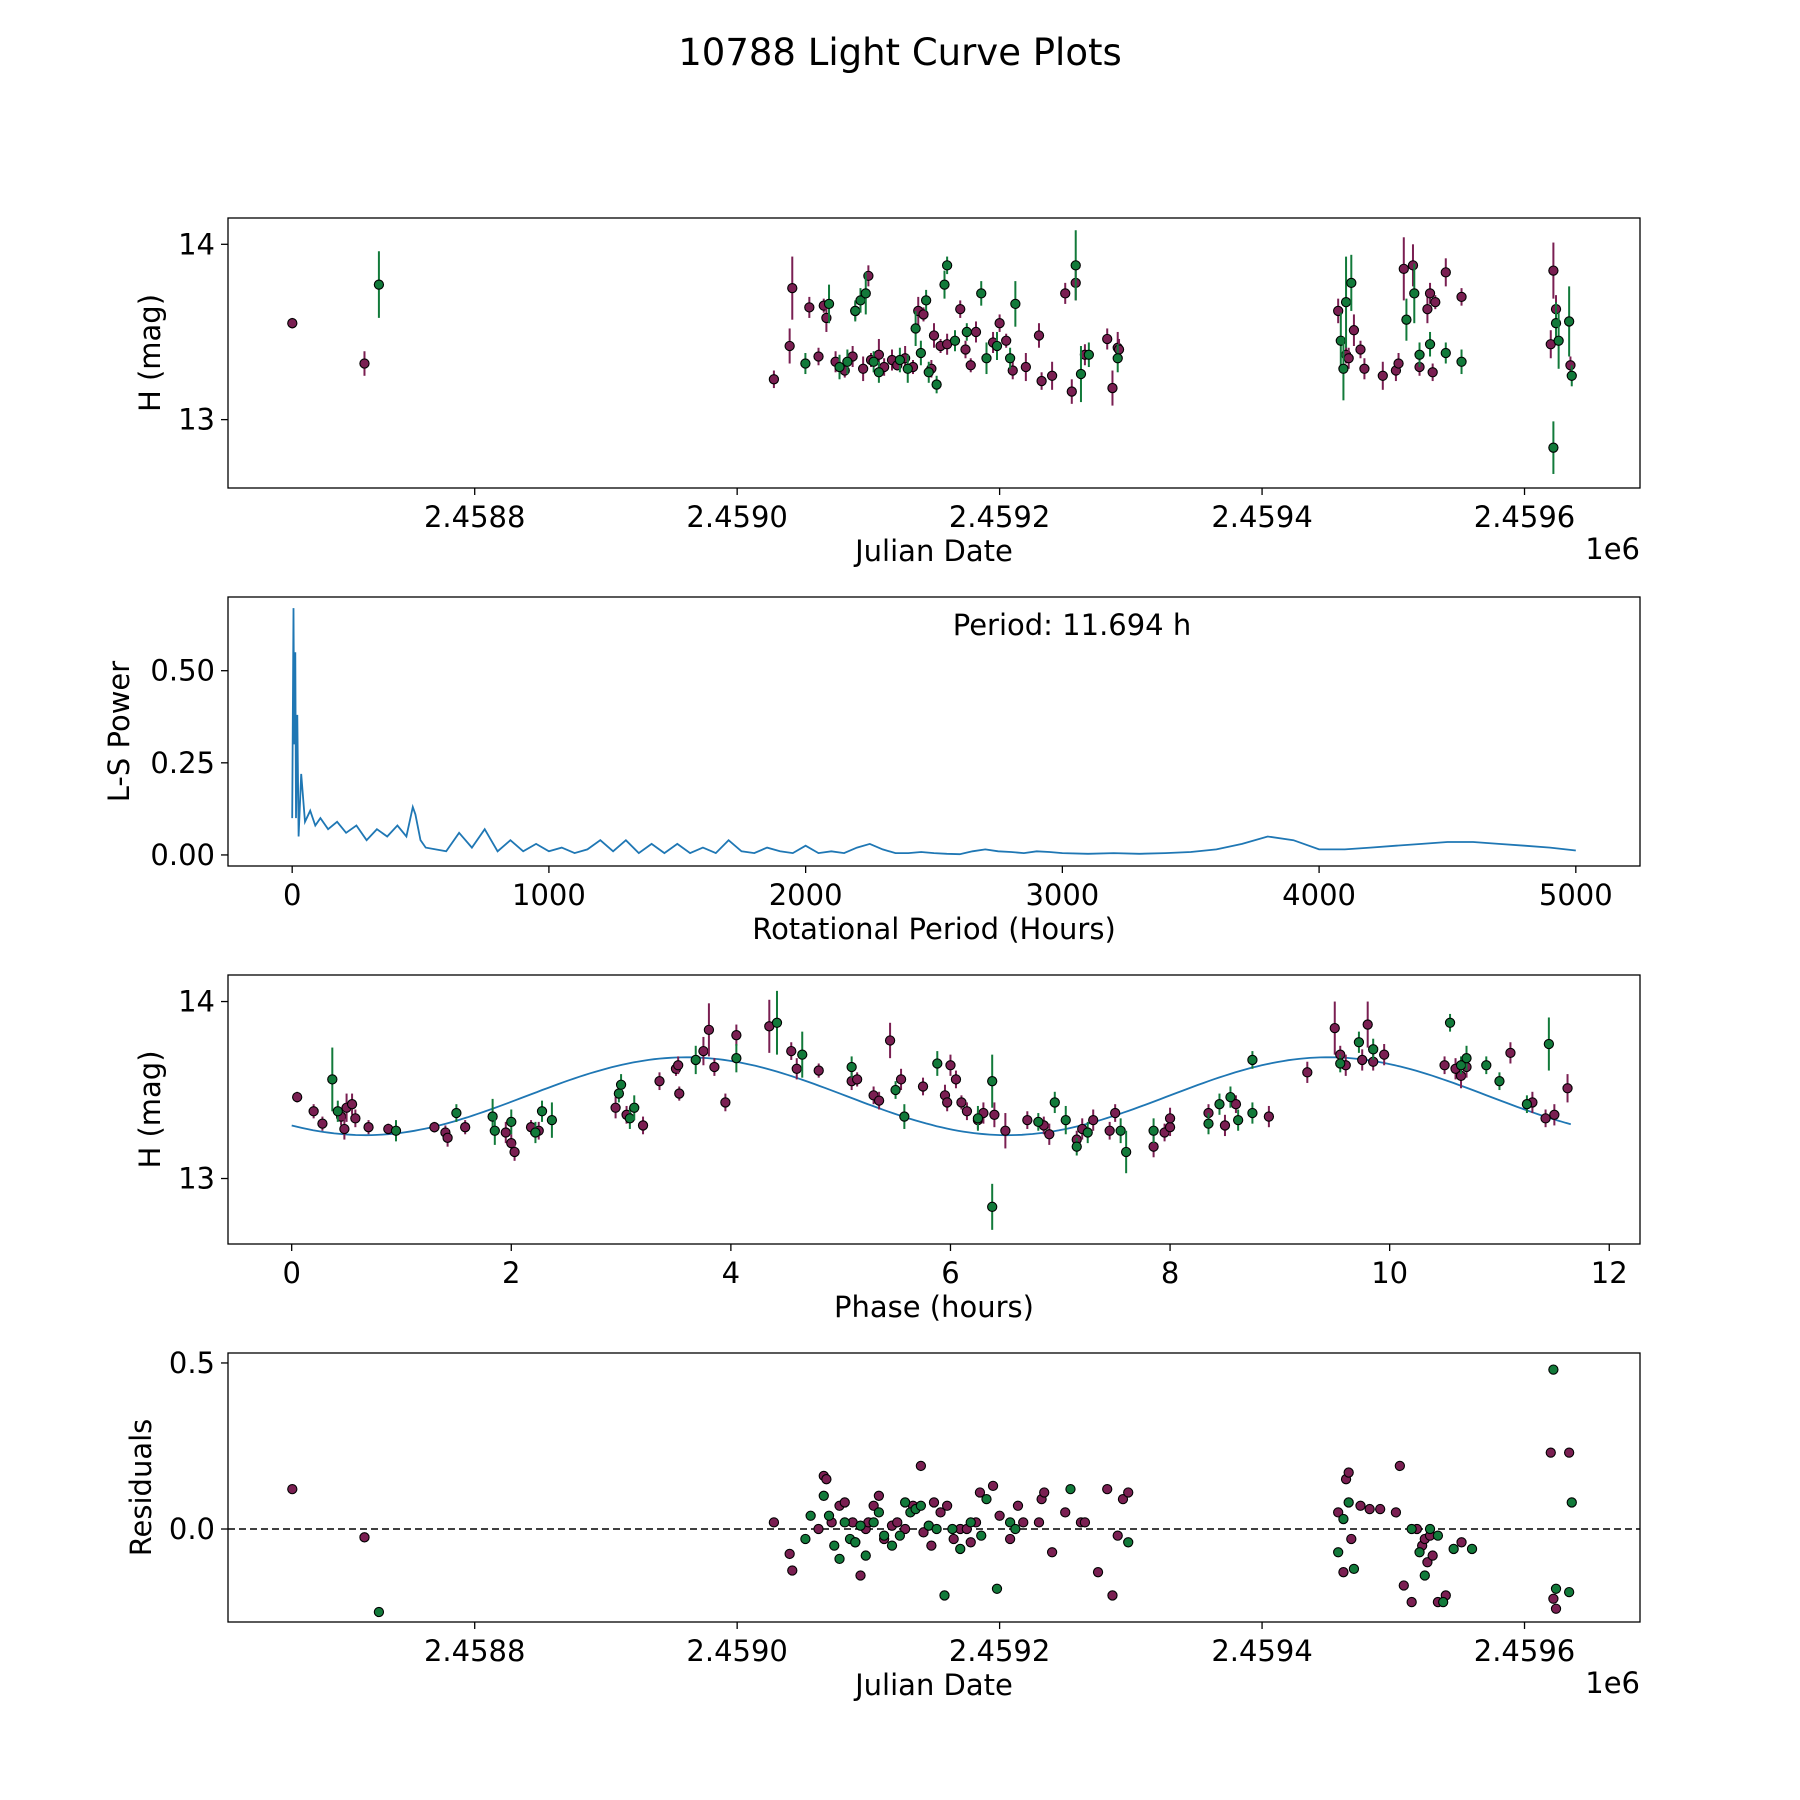 This screenshot has height=1800, width=1800. What do you see at coordinates (933, 551) in the screenshot?
I see `x-axis-label: Julian Date` at bounding box center [933, 551].